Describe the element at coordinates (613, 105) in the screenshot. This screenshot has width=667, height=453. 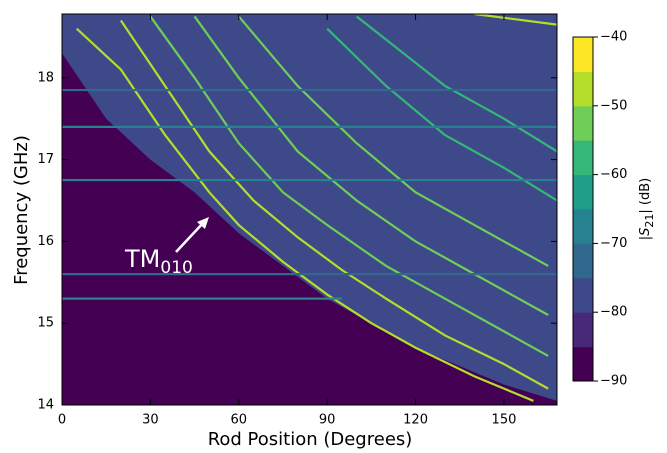
I see `colorbar-tick-label: −50` at that location.